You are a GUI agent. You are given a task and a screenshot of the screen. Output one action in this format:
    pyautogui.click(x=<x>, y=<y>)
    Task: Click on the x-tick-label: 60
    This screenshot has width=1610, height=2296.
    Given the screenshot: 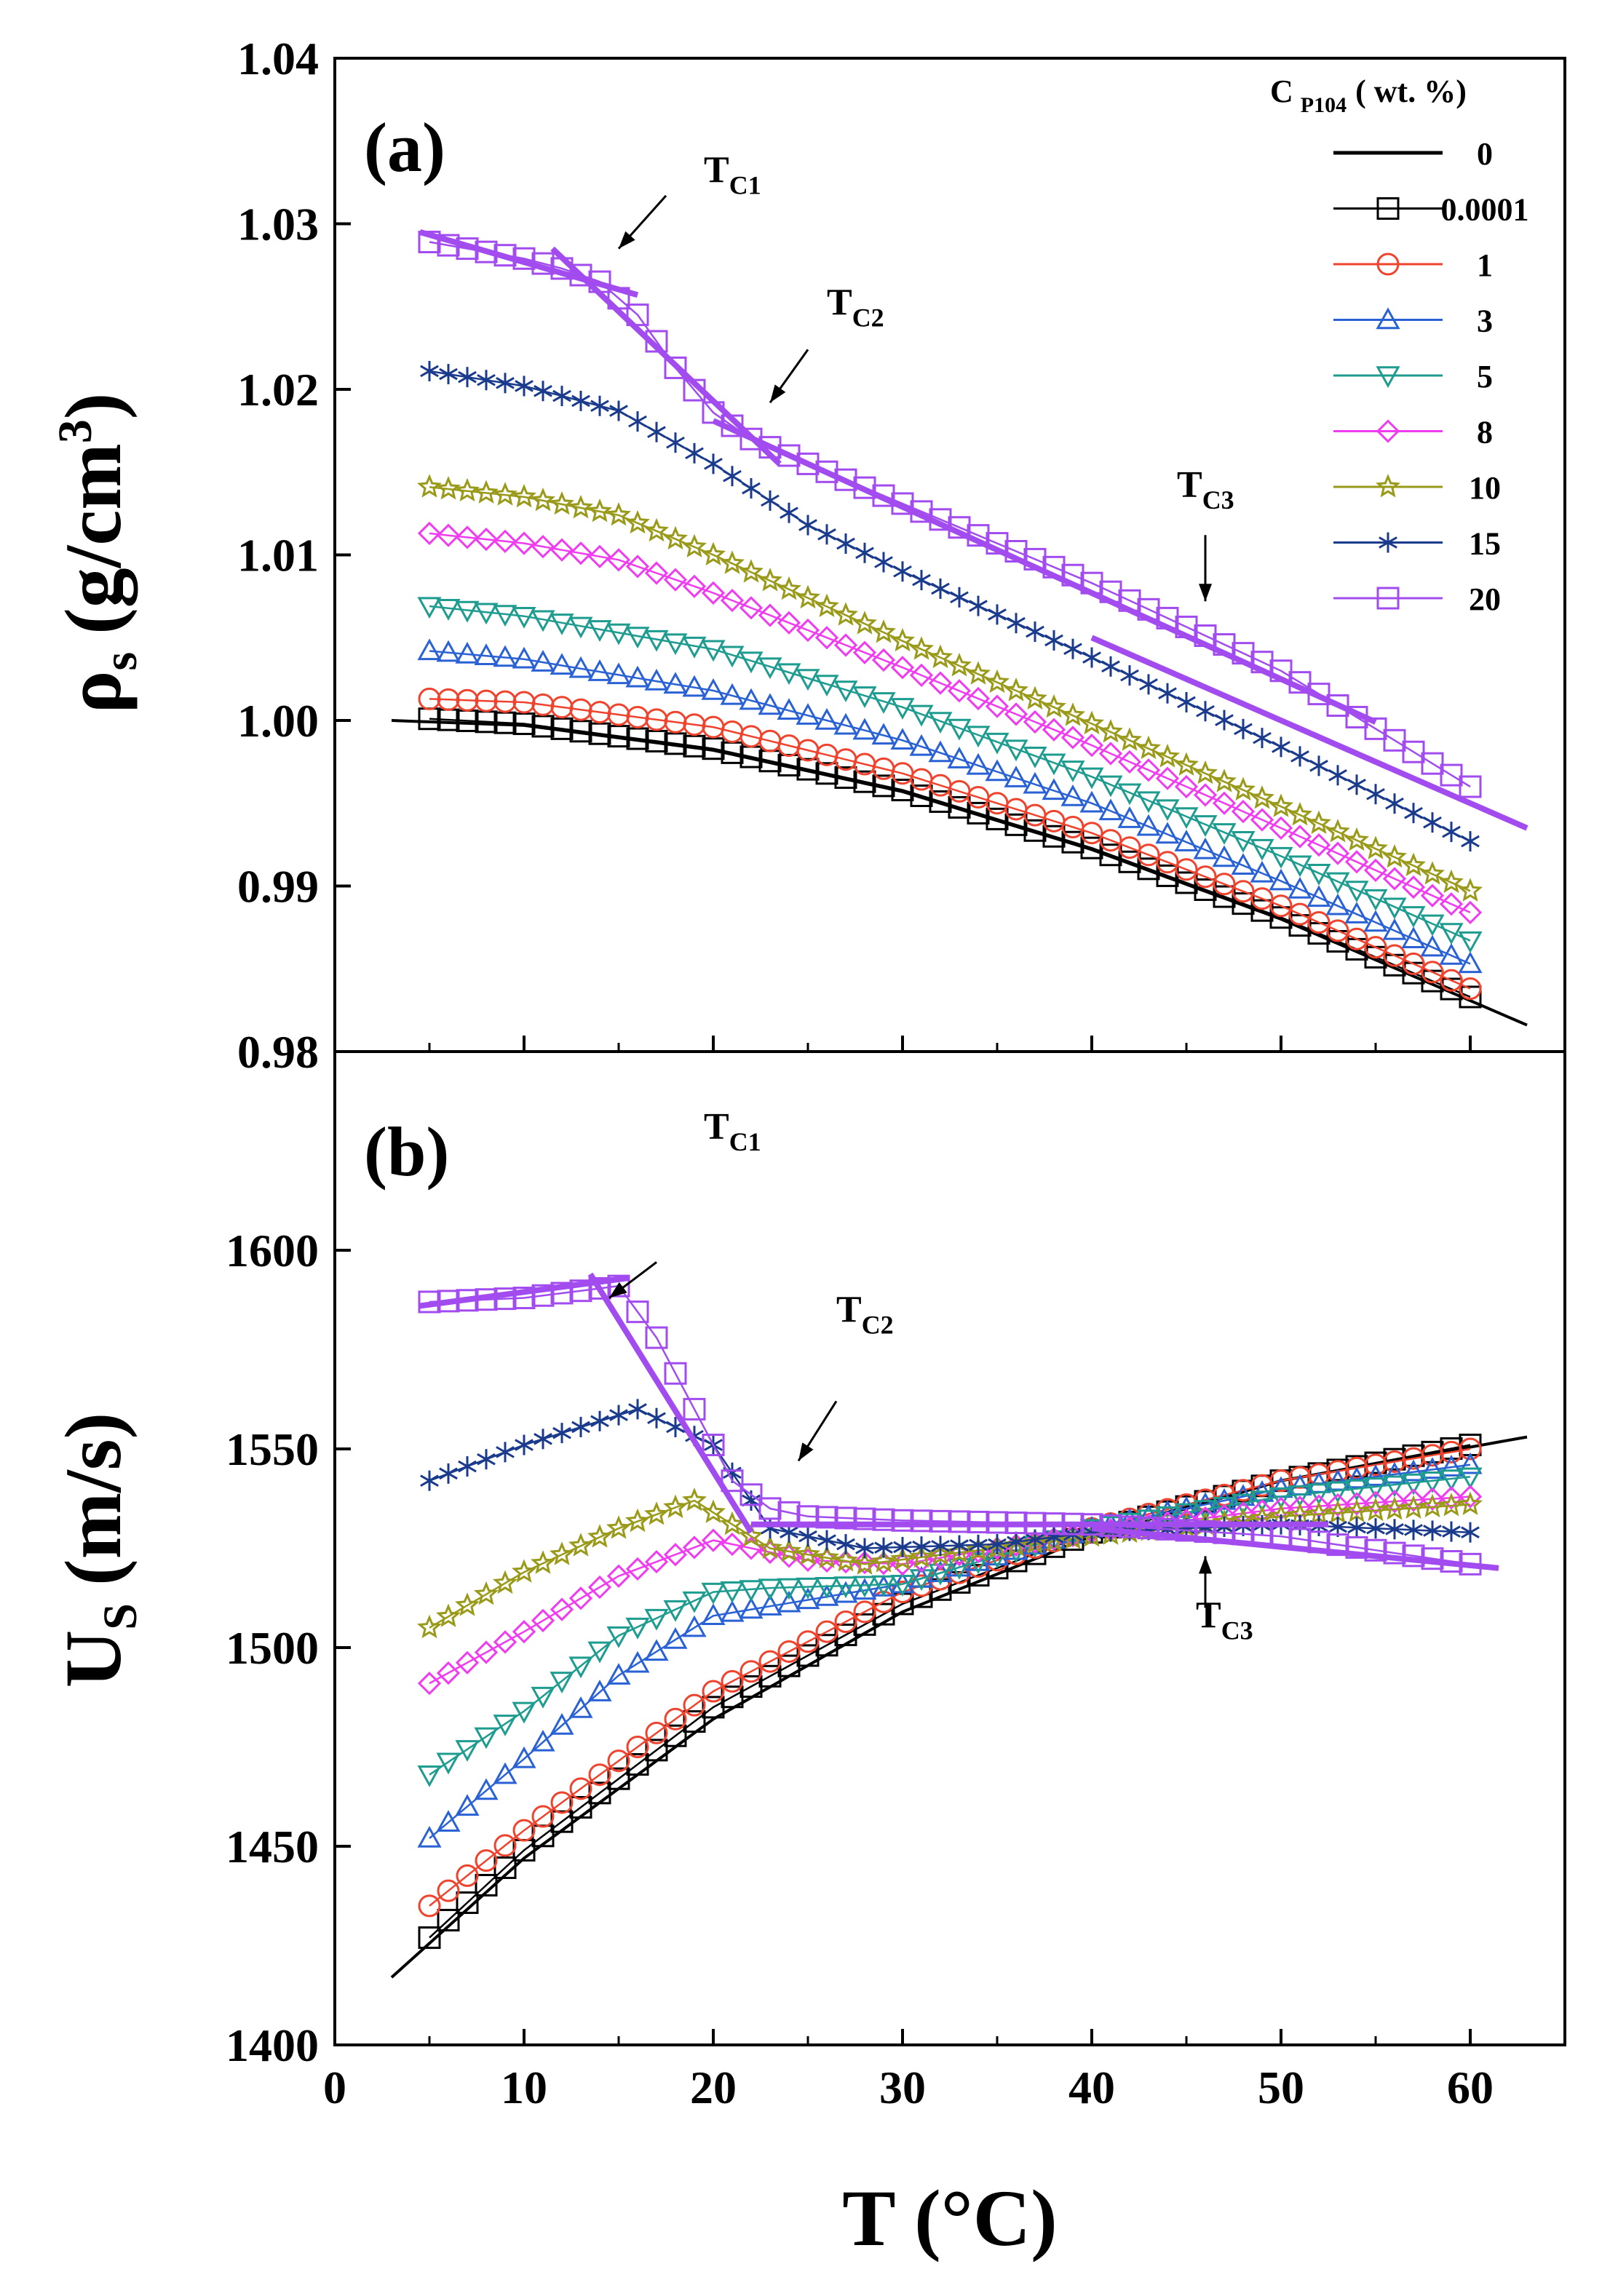 What is the action you would take?
    pyautogui.click(x=1470, y=2087)
    